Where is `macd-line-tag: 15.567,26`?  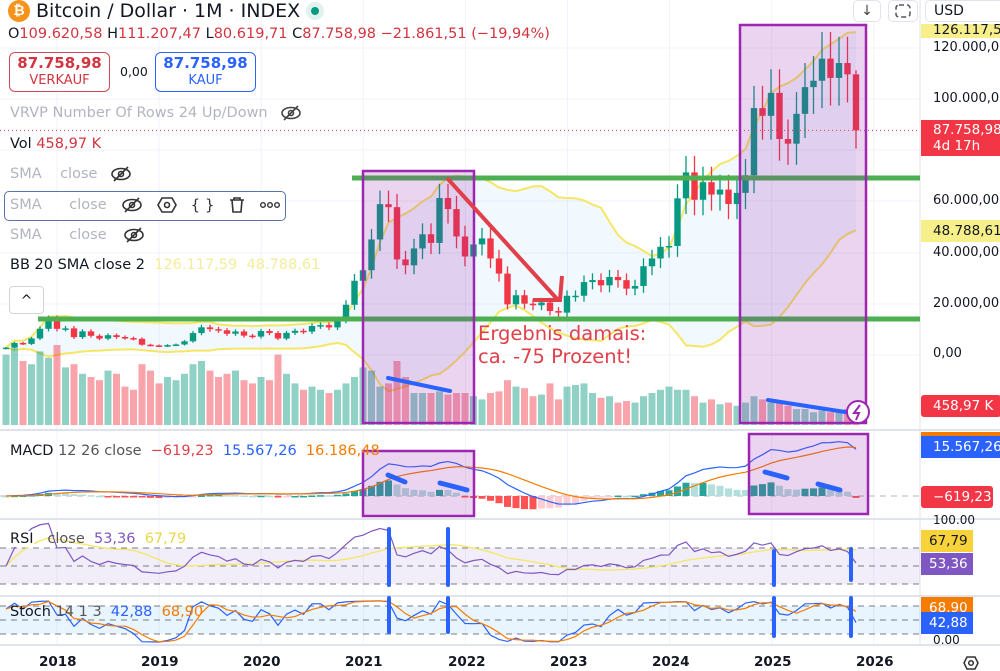 macd-line-tag: 15.567,26 is located at coordinates (960, 447).